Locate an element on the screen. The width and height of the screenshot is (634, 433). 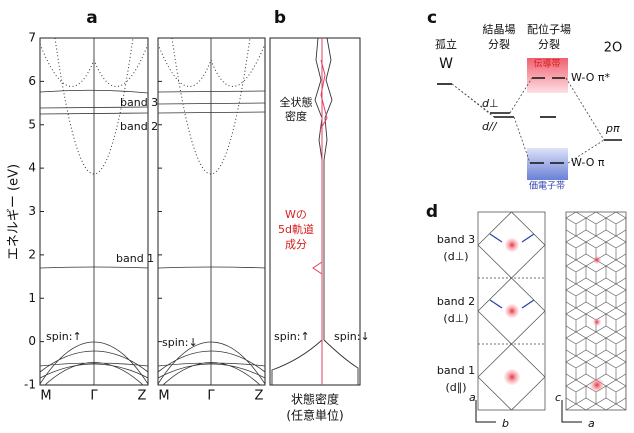
w5d-label: Wの is located at coordinates (296, 214).